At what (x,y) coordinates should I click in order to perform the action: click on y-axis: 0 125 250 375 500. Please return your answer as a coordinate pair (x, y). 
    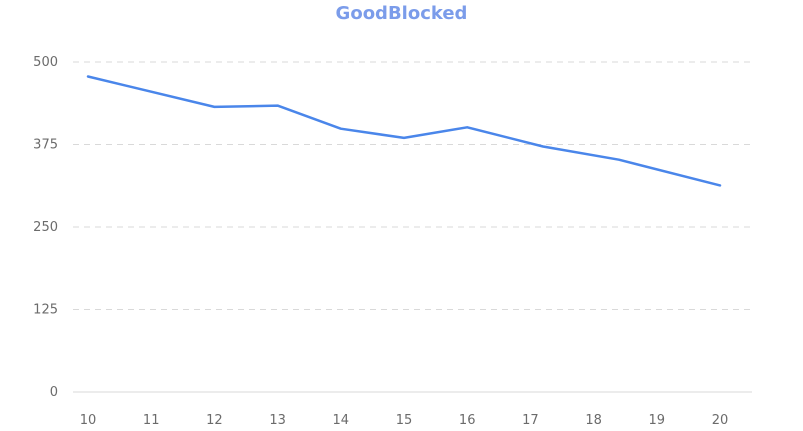
    Looking at the image, I should click on (45, 227).